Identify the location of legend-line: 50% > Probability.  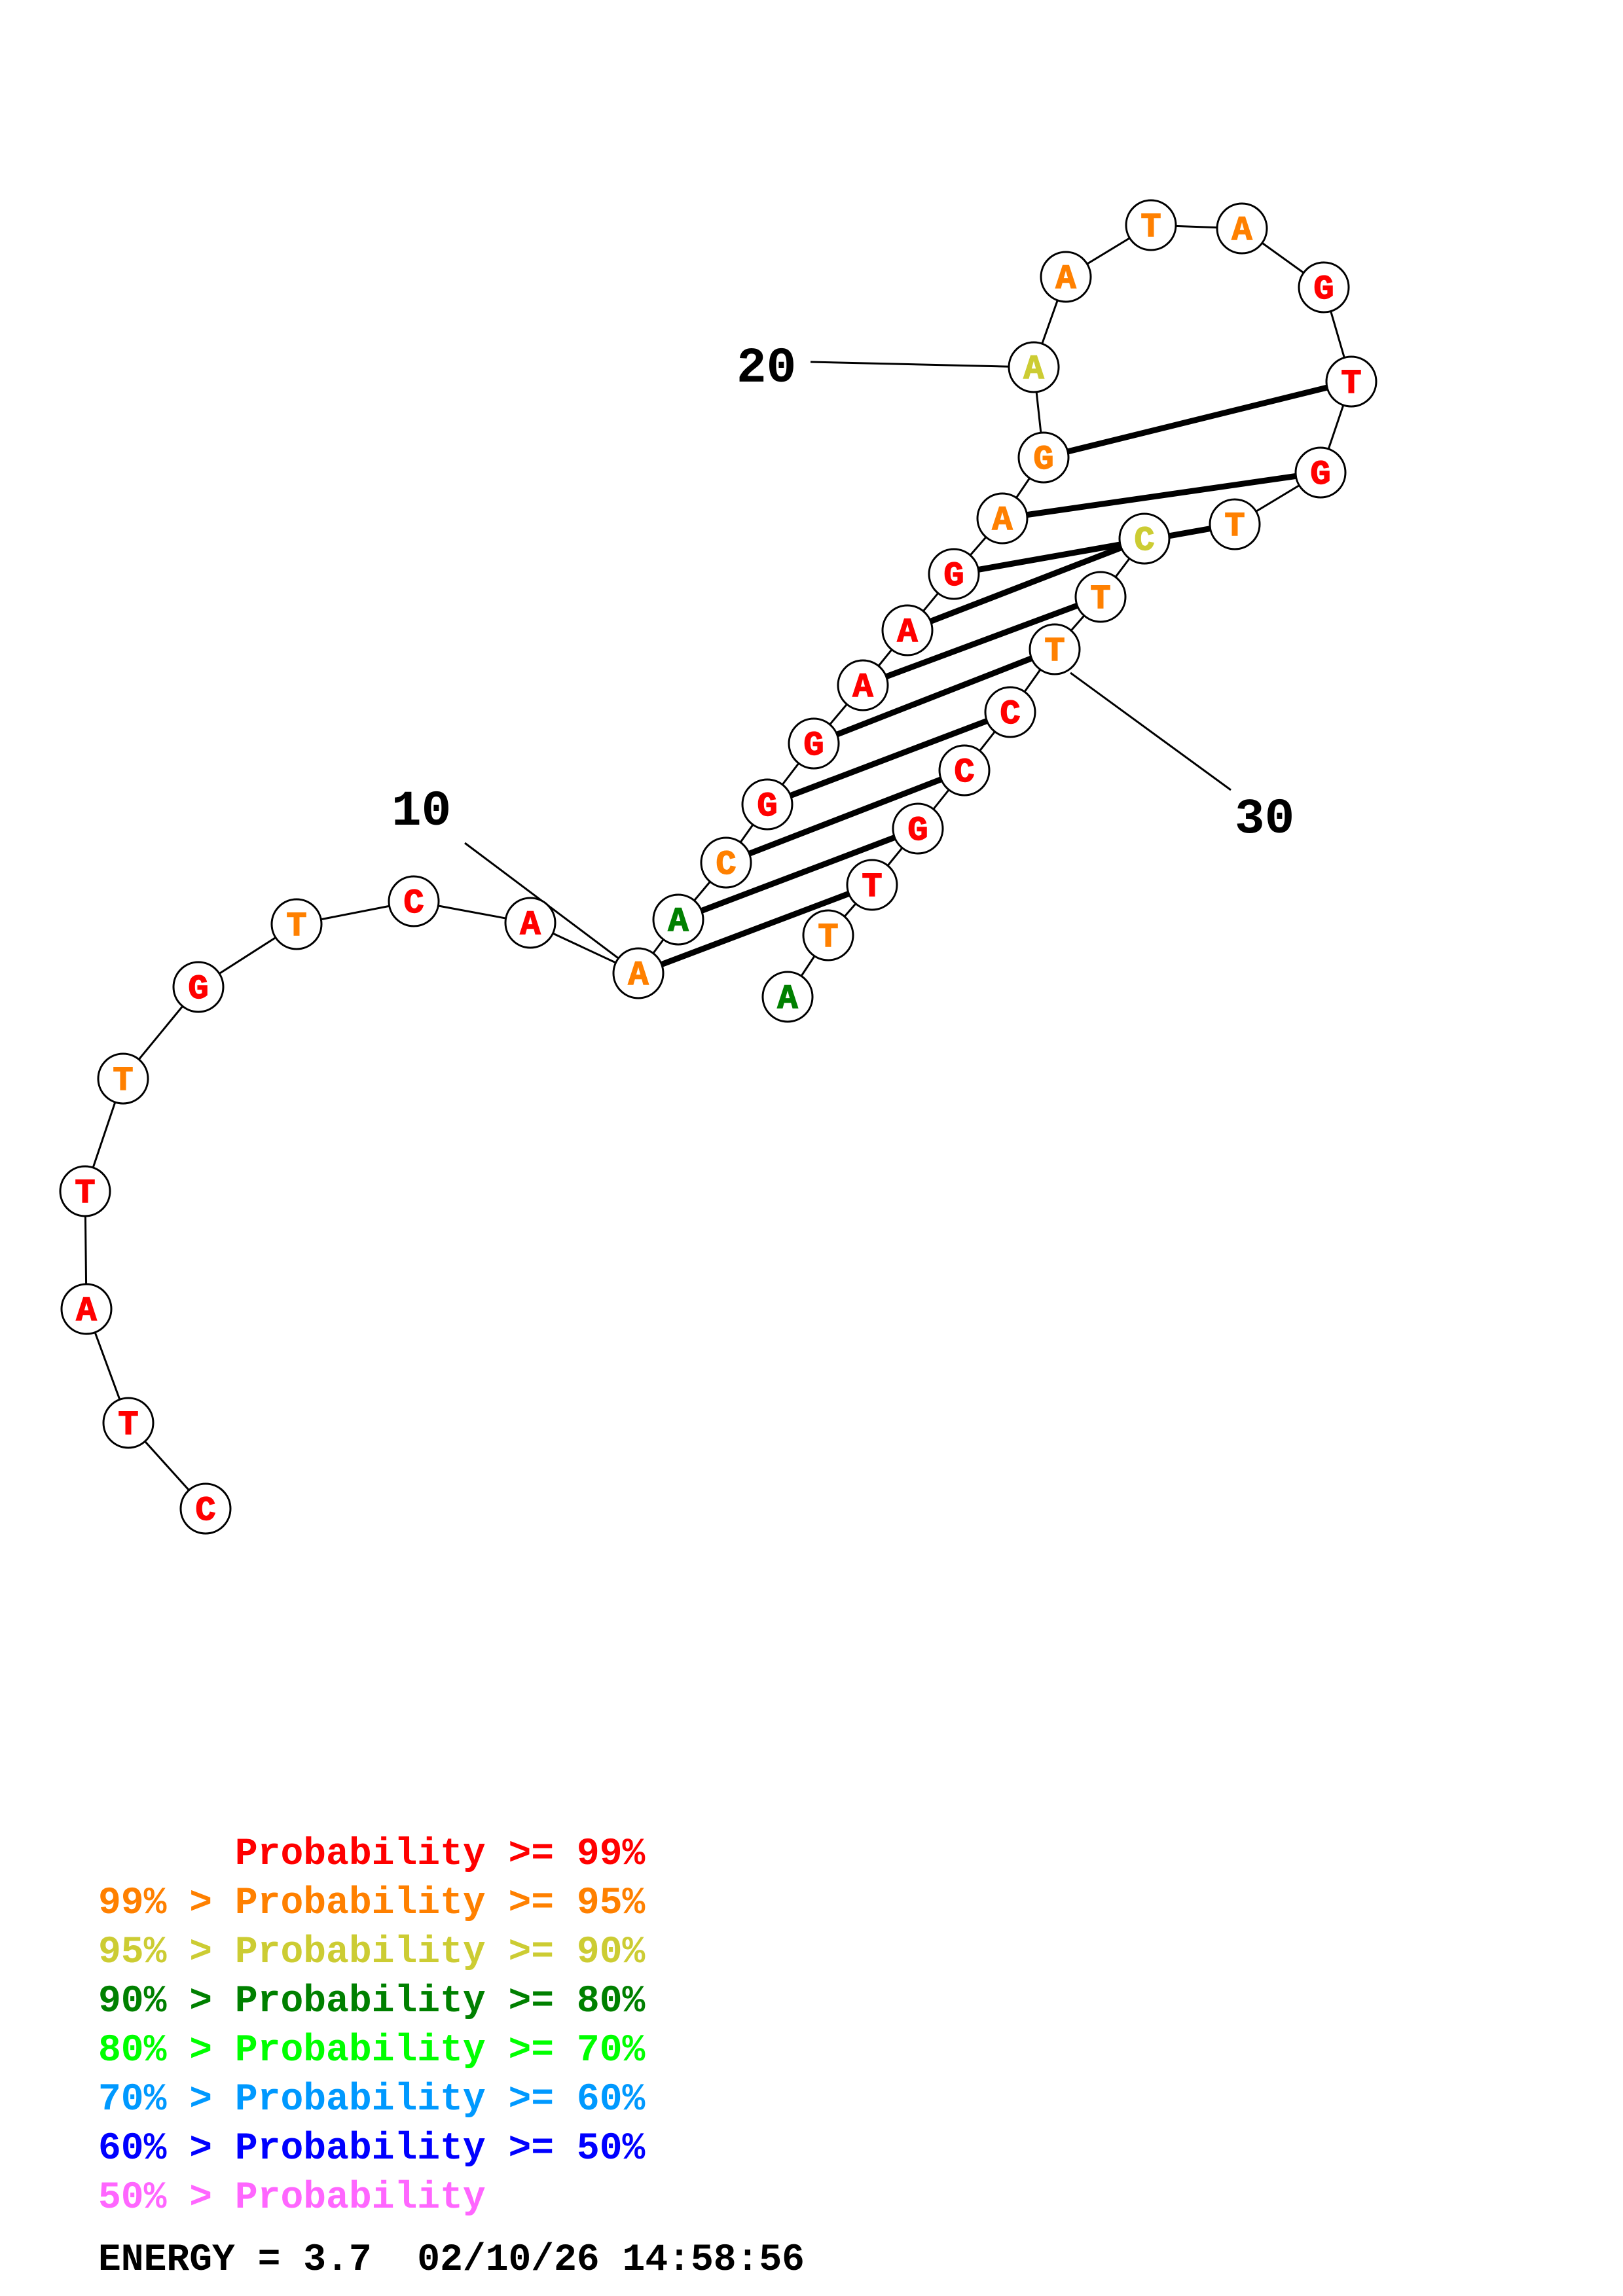
(292, 2198).